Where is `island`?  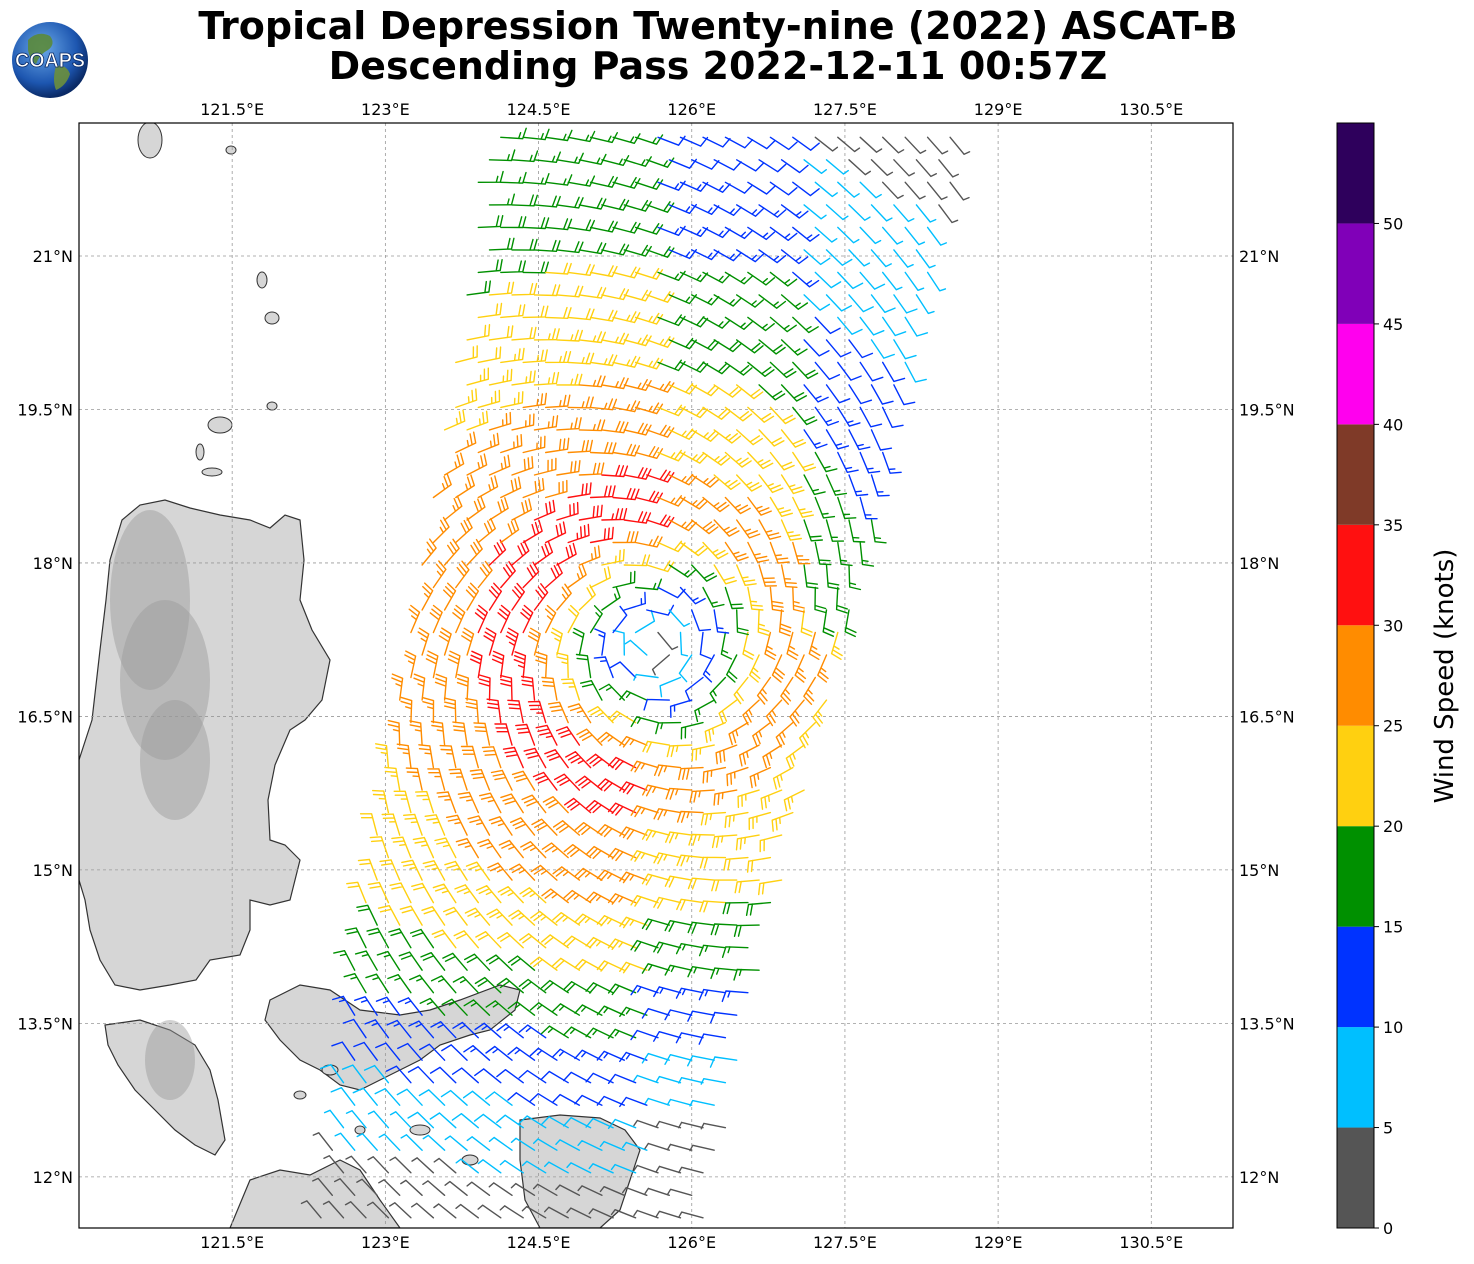
island is located at coordinates (212, 472).